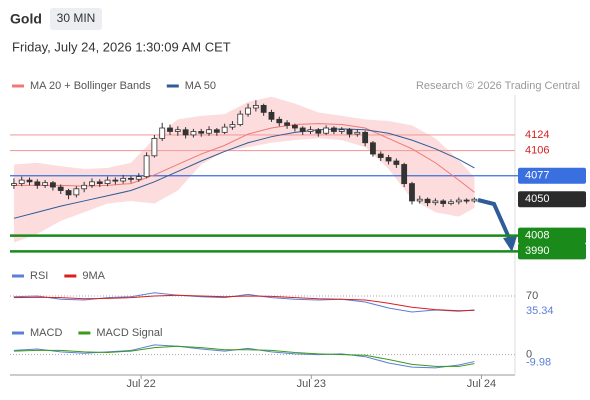 This screenshot has width=590, height=400. What do you see at coordinates (538, 362) in the screenshot?
I see `last-value-label: -9.98` at bounding box center [538, 362].